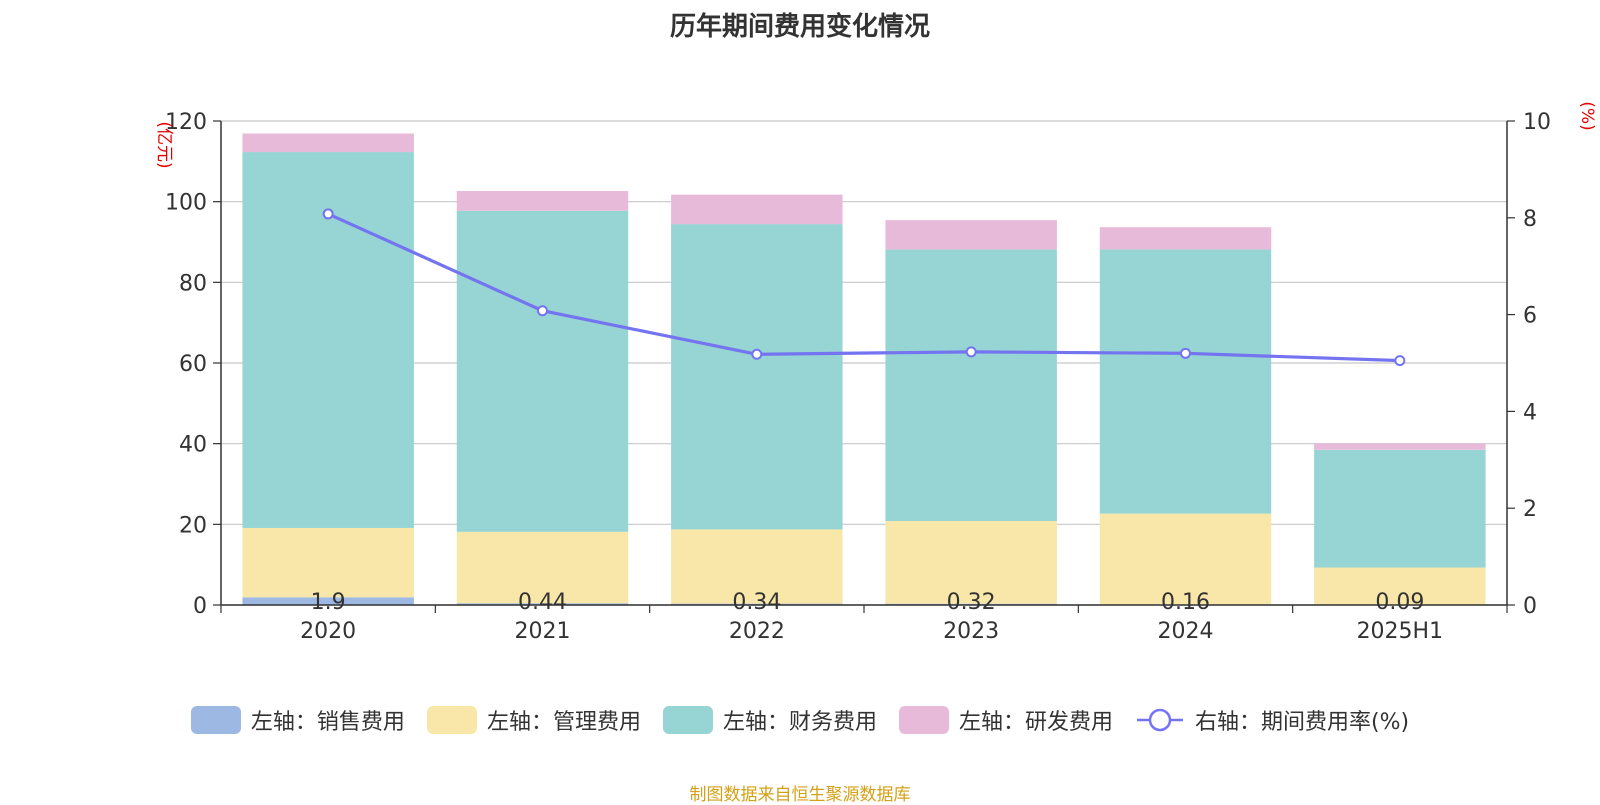 The image size is (1600, 805). What do you see at coordinates (971, 602) in the screenshot?
I see `bar-data-label: 0.32` at bounding box center [971, 602].